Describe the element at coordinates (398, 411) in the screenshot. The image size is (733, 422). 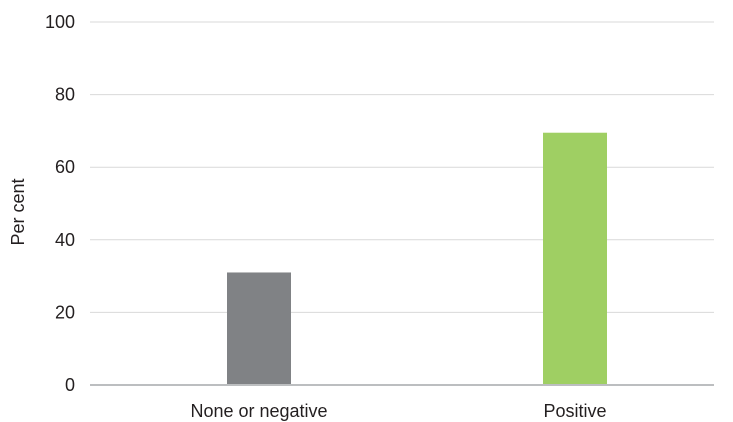
I see `x-axis-labels: None or negative Positive` at that location.